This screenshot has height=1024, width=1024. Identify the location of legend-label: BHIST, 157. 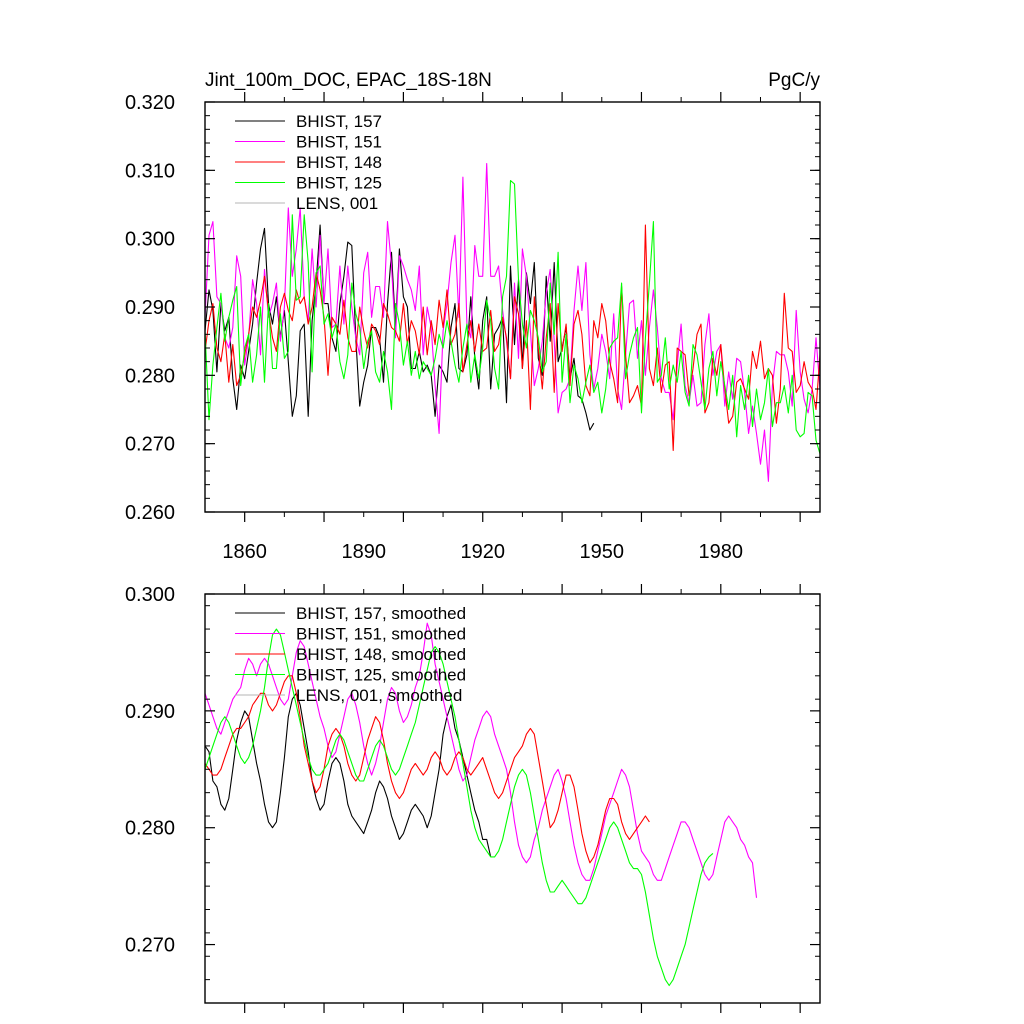
(339, 121).